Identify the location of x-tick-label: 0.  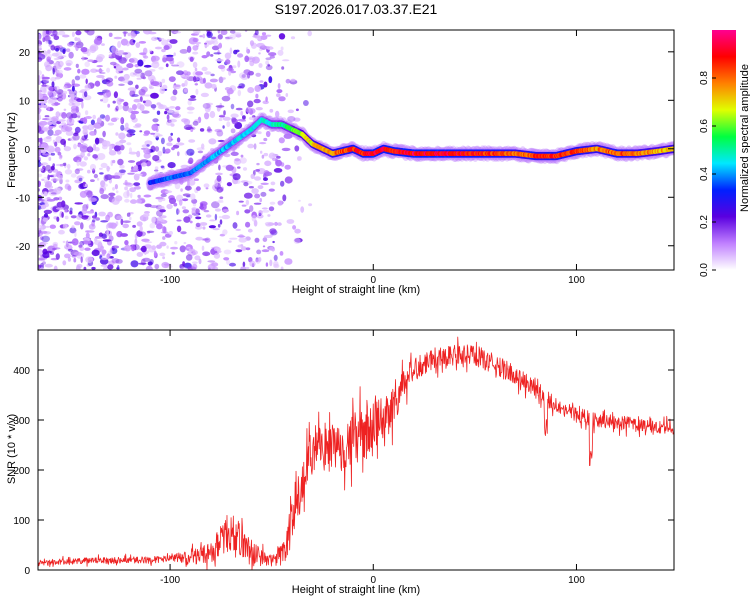
(373, 580).